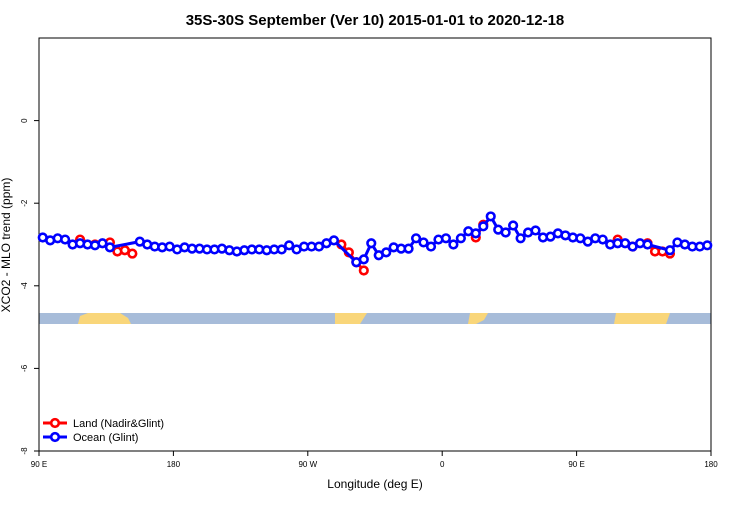 The height and width of the screenshot is (505, 750). What do you see at coordinates (24, 368) in the screenshot?
I see `y-tick-label: -6` at bounding box center [24, 368].